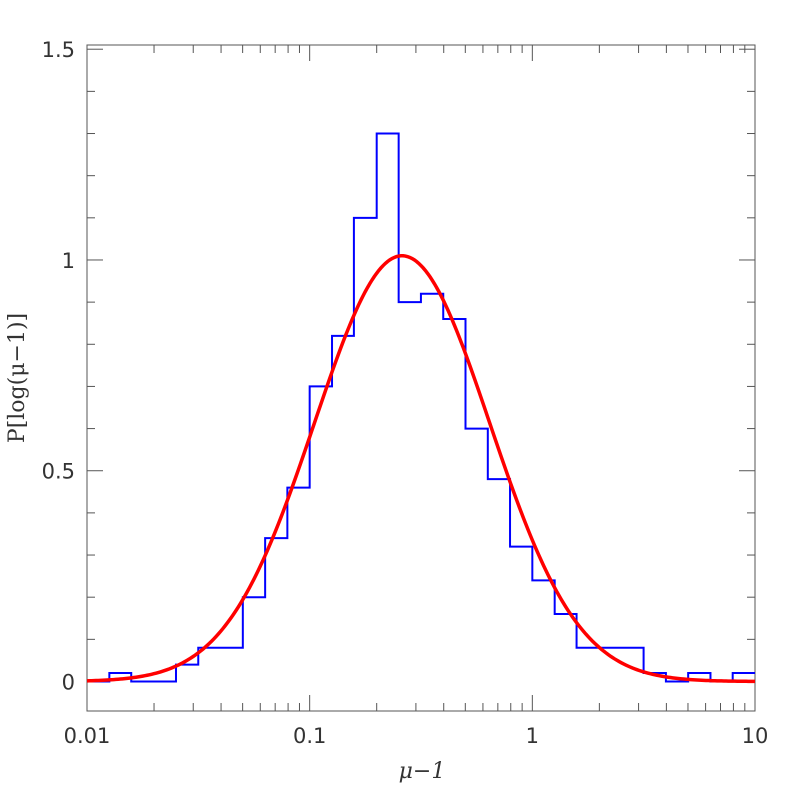 Image resolution: width=797 pixels, height=797 pixels. What do you see at coordinates (17, 378) in the screenshot?
I see `y-axis-label: P[log(μ−1)]` at bounding box center [17, 378].